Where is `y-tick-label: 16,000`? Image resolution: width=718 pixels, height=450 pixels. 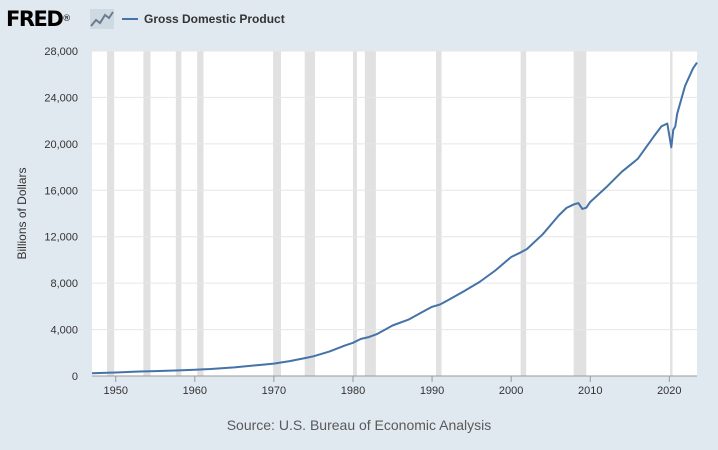 y-tick-label: 16,000 is located at coordinates (61, 191).